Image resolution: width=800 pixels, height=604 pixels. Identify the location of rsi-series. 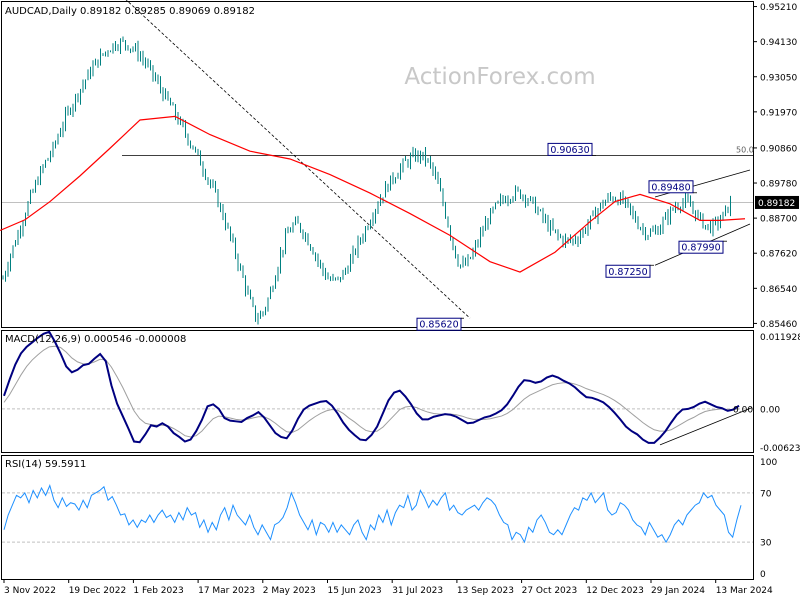
(372, 514).